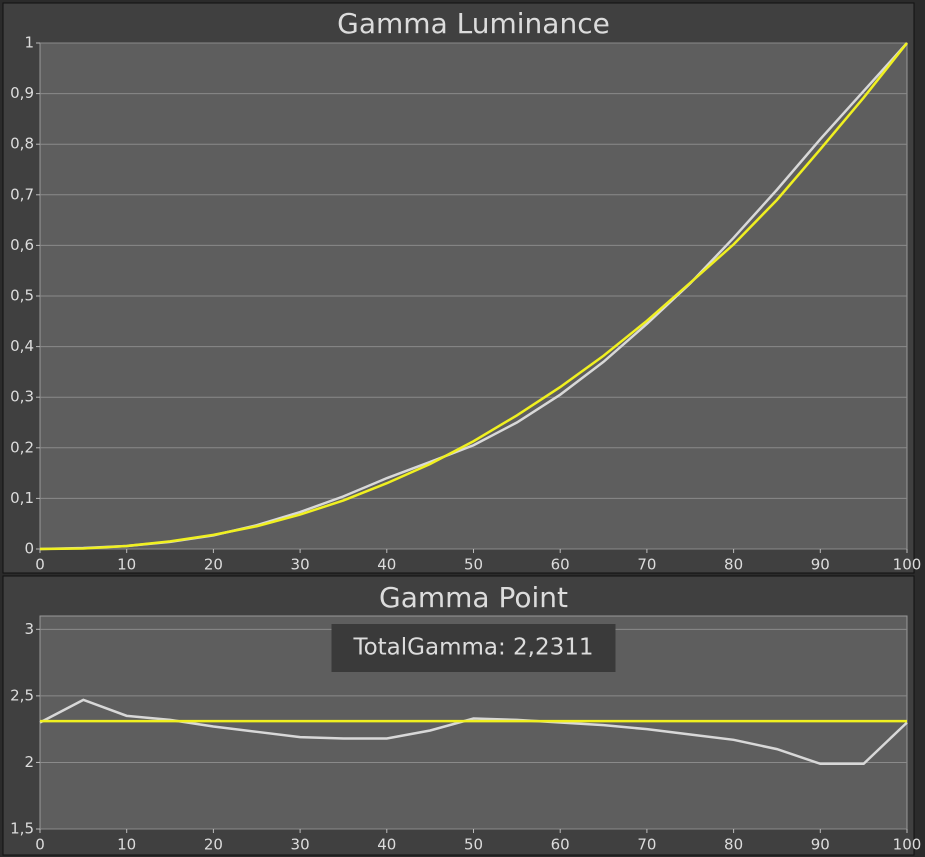 Image resolution: width=925 pixels, height=857 pixels. I want to click on y-tick-label: 0,8, so click(22, 144).